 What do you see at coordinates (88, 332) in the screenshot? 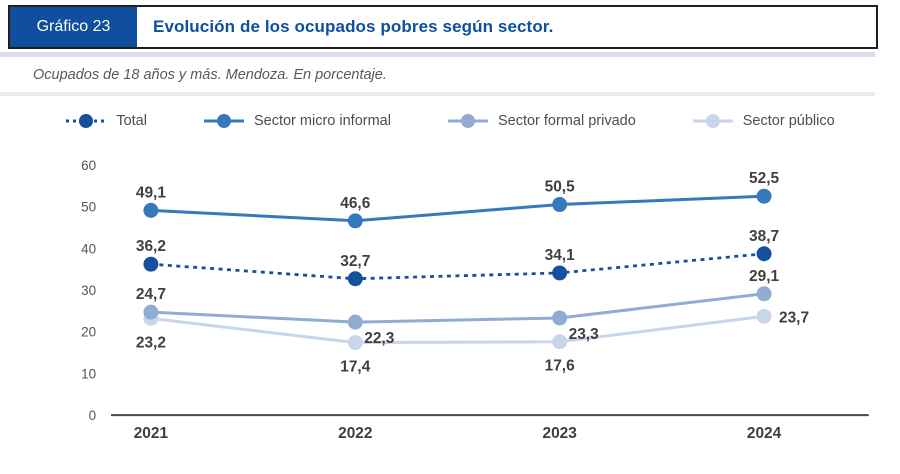
I see `y-tick-label: 20` at bounding box center [88, 332].